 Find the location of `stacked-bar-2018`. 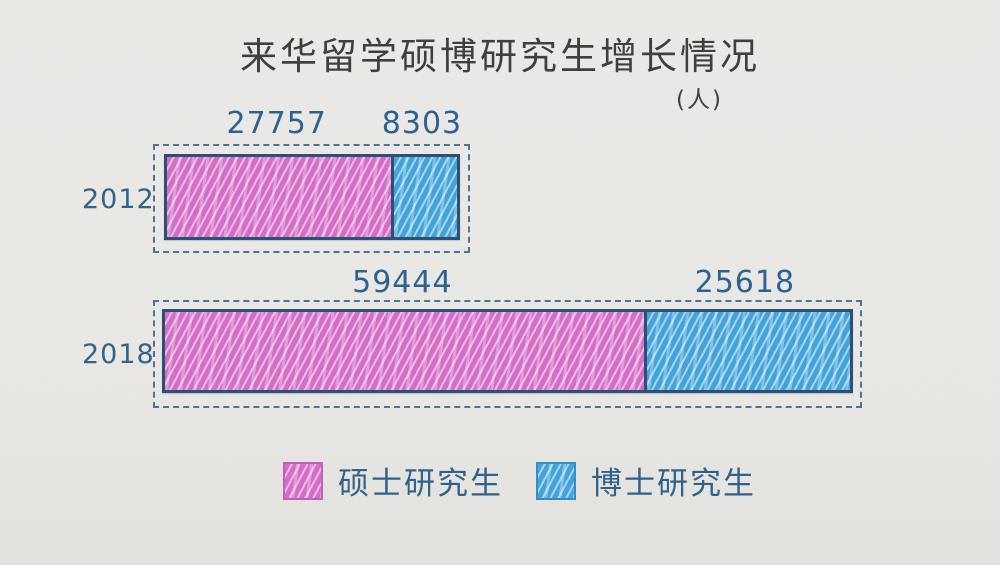

stacked-bar-2018 is located at coordinates (507, 351).